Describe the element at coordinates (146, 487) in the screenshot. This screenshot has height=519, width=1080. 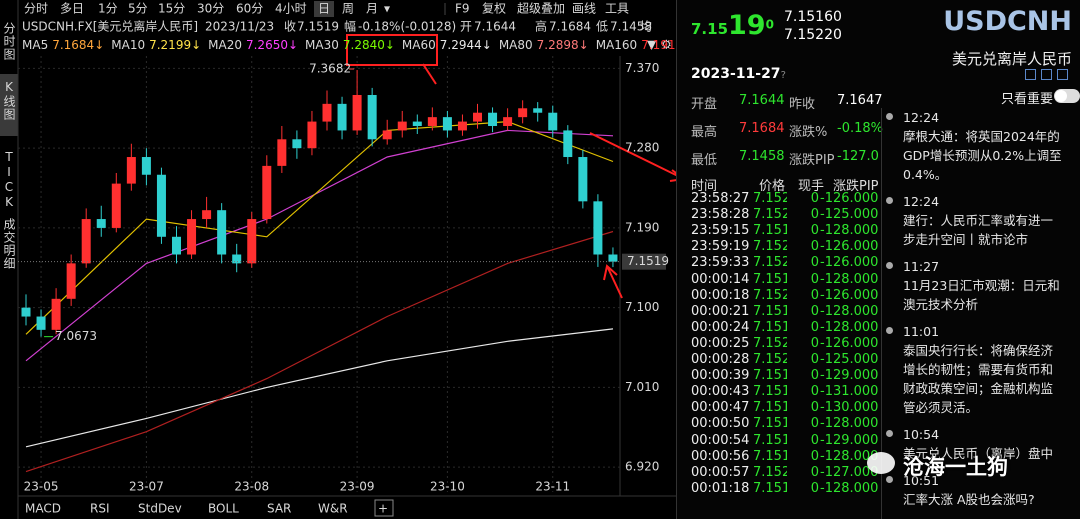
I see `x-tick-label: 23-07` at that location.